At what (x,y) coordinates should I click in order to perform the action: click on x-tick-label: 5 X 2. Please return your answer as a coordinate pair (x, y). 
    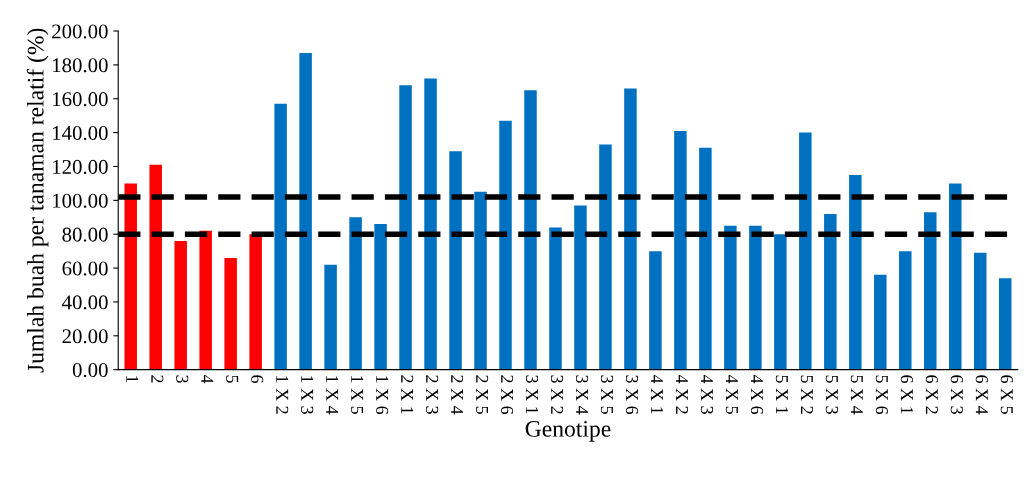
    Looking at the image, I should click on (806, 394).